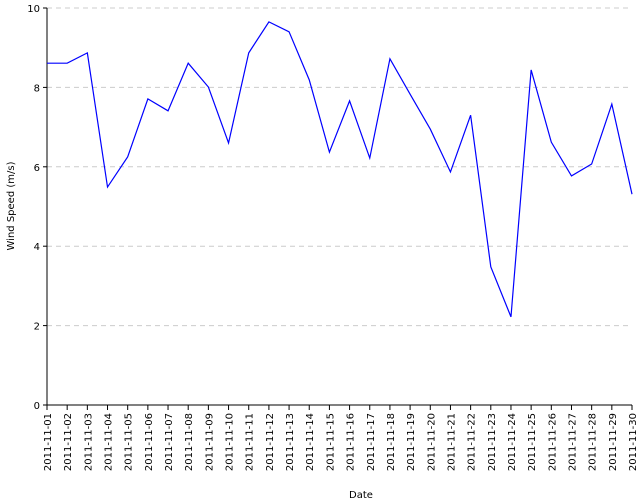 This screenshot has height=504, width=639. What do you see at coordinates (189, 442) in the screenshot?
I see `x-tick-label: 2011-11-08` at bounding box center [189, 442].